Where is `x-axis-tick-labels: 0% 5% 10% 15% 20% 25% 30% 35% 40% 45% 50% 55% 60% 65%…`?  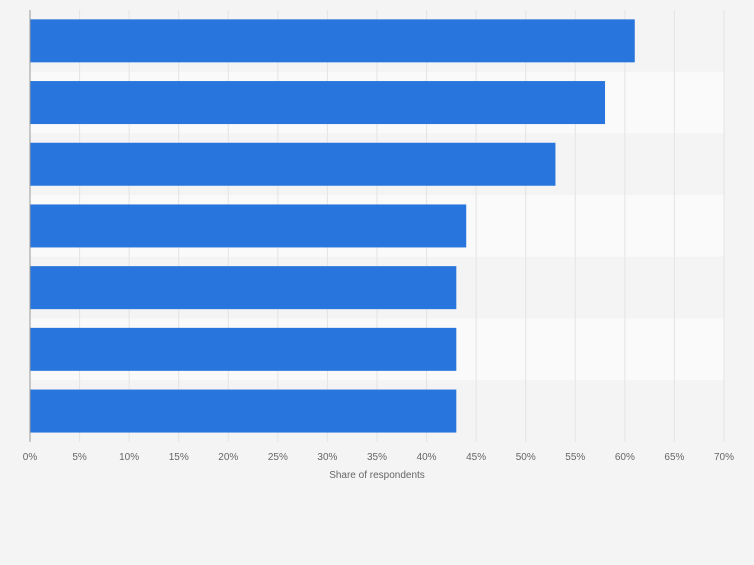
x-axis-tick-labels: 0% 5% 10% 15% 20% 25% 30% 35% 40% 45% 50% 55% 60% 65%… is located at coordinates (378, 457).